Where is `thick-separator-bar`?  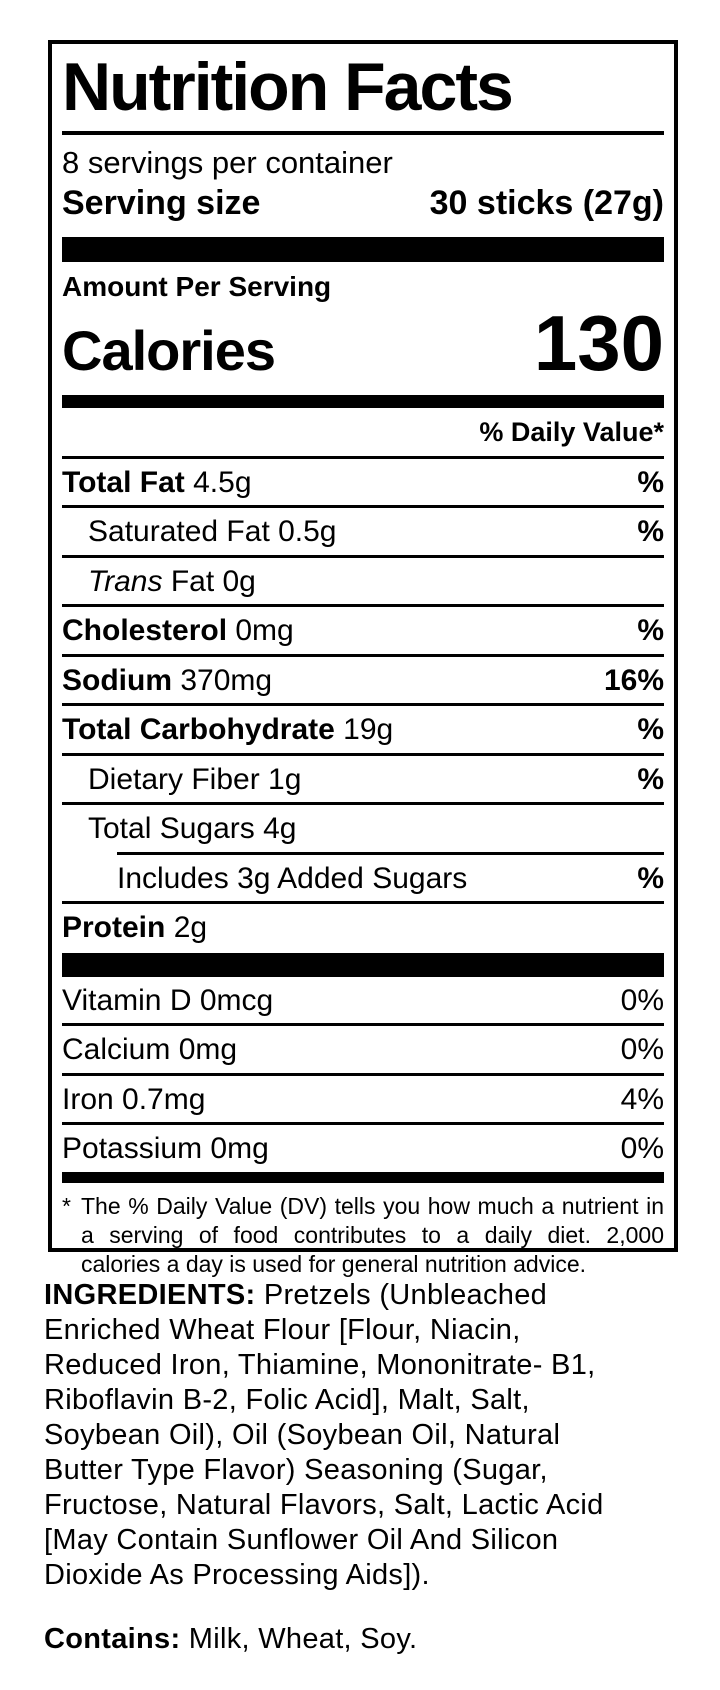
thick-separator-bar is located at coordinates (363, 249).